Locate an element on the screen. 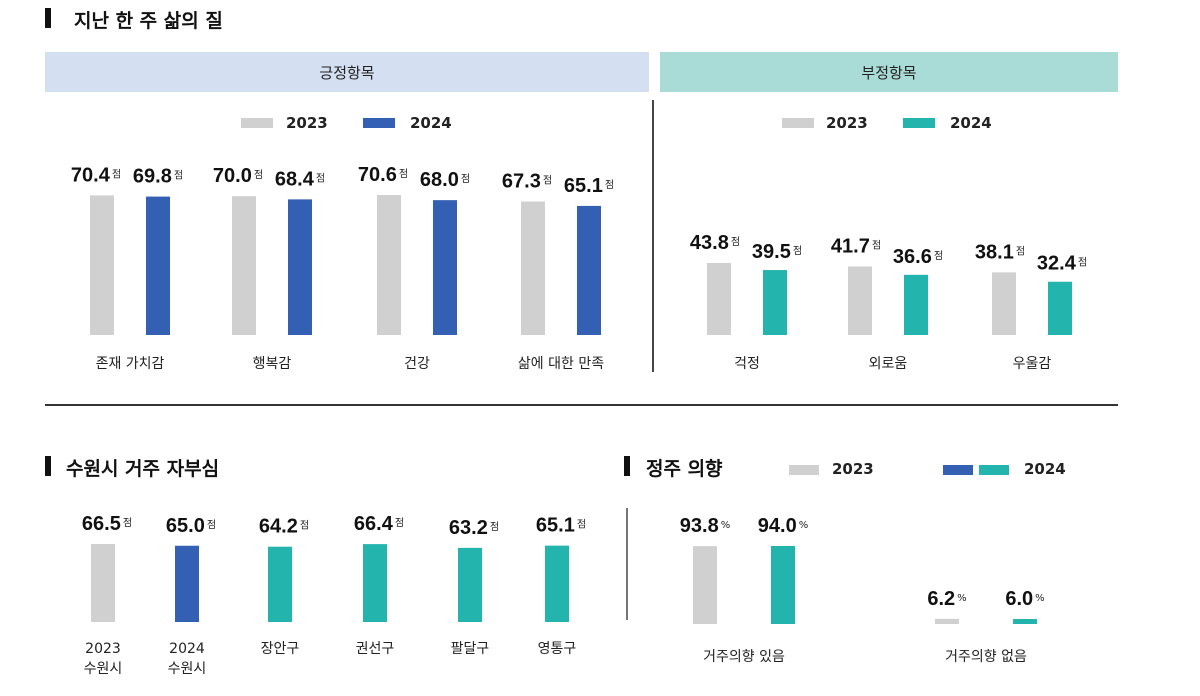 This screenshot has height=696, width=1200. value-label-권선구: 66.4 점 is located at coordinates (379, 524).